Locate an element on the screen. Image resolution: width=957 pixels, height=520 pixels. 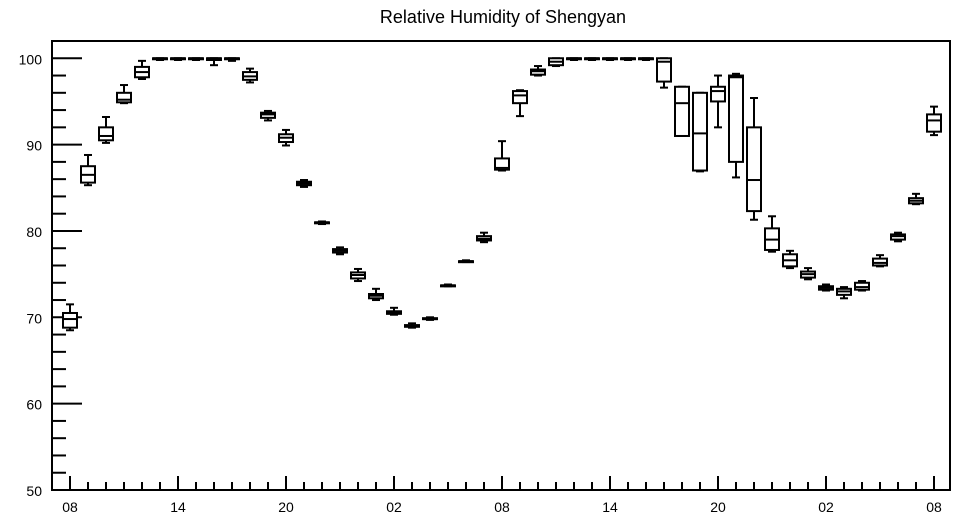
y-tick-label: 90 is located at coordinates (34, 146).